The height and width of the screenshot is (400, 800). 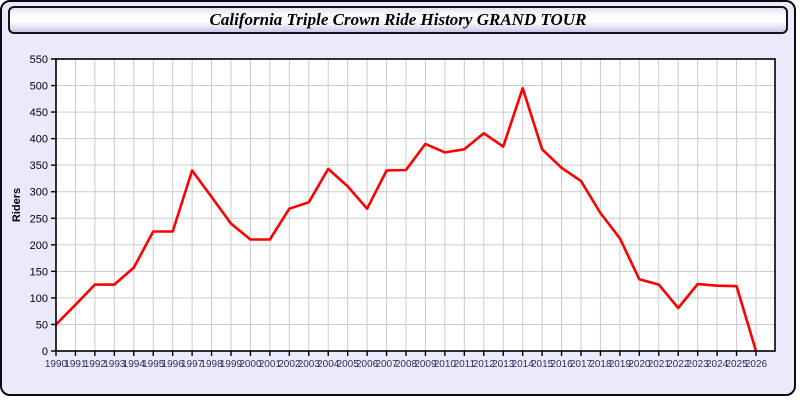 What do you see at coordinates (39, 166) in the screenshot?
I see `y-tick-label: 350` at bounding box center [39, 166].